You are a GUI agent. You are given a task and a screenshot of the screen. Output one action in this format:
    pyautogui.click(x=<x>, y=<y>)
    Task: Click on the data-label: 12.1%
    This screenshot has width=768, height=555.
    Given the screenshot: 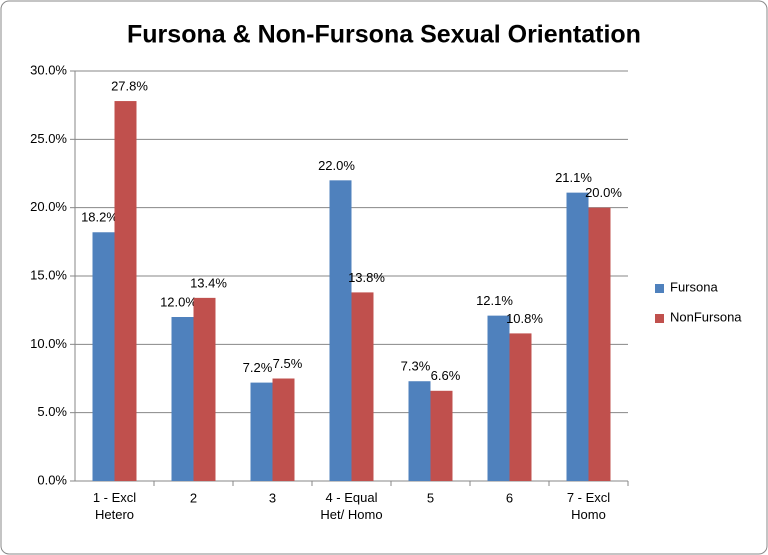 What is the action you would take?
    pyautogui.click(x=494, y=300)
    